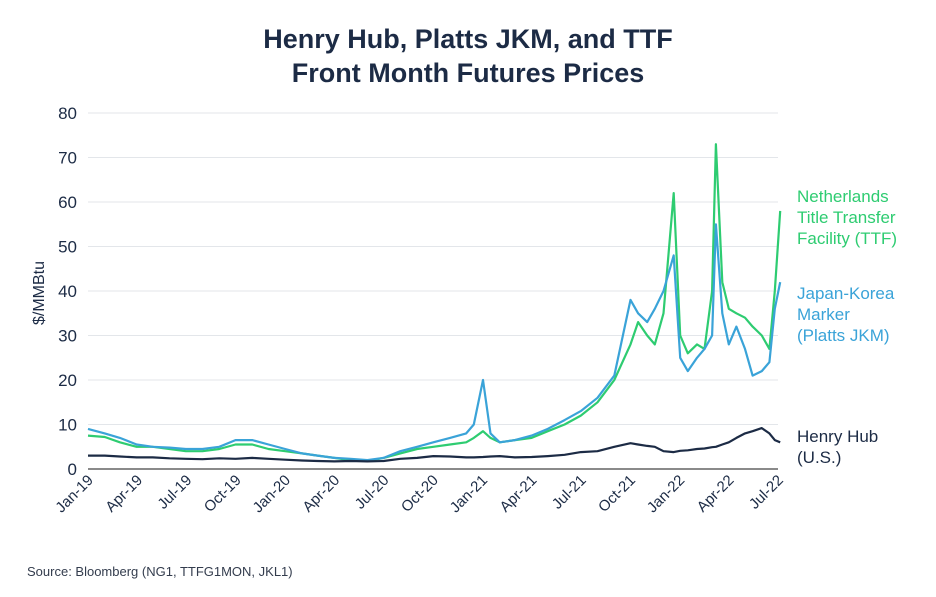 The image size is (936, 597). I want to click on series-label: Marker, so click(823, 314).